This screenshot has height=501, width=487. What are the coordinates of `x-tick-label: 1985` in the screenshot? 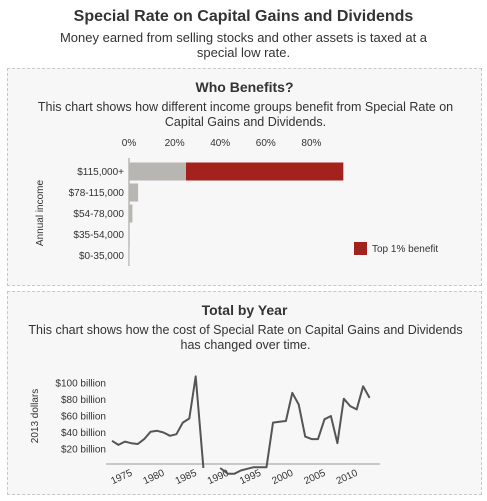 It's located at (186, 478).